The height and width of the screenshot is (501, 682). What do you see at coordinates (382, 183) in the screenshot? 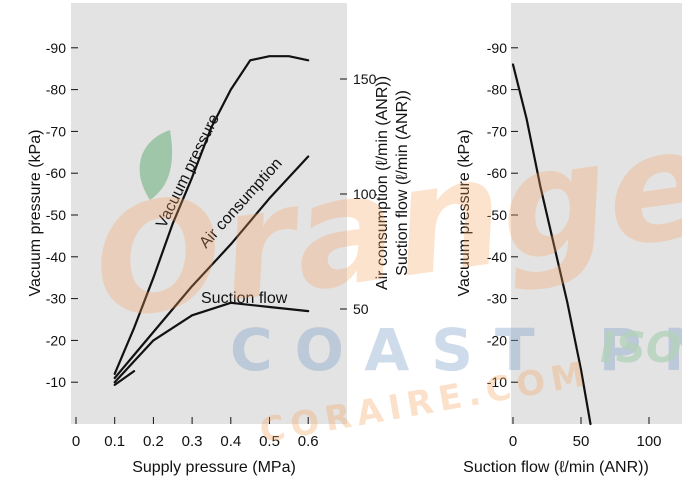
I see `right-y-axis-title-1: Air consumption (ℓ/min (ANR))` at bounding box center [382, 183].